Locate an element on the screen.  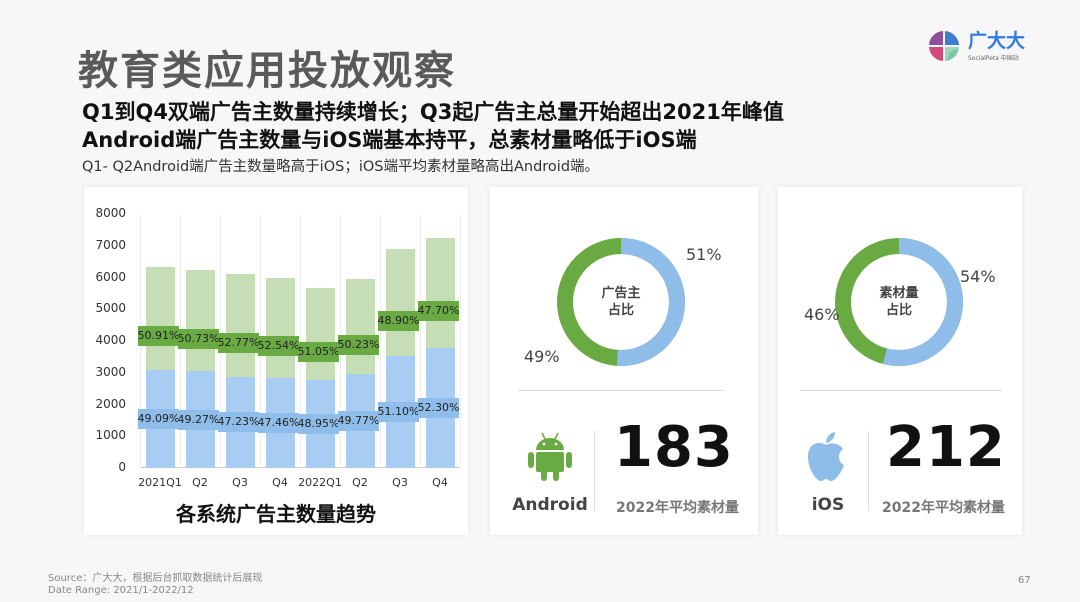
android-share-label: 48.90% is located at coordinates (398, 320).